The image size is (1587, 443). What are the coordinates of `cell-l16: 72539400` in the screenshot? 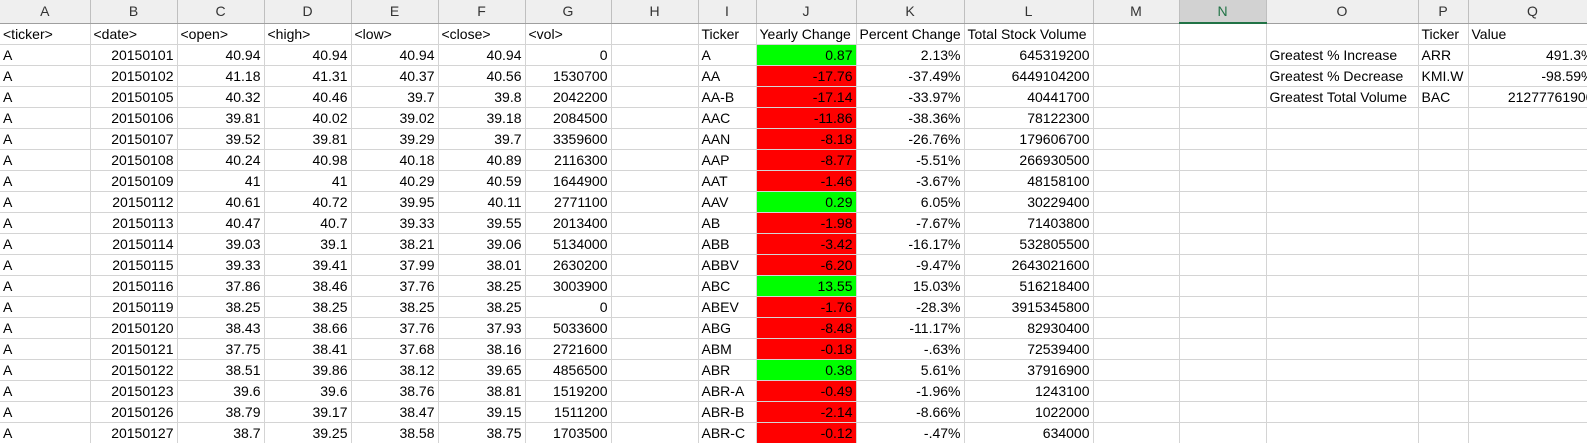 It's located at (1029, 349).